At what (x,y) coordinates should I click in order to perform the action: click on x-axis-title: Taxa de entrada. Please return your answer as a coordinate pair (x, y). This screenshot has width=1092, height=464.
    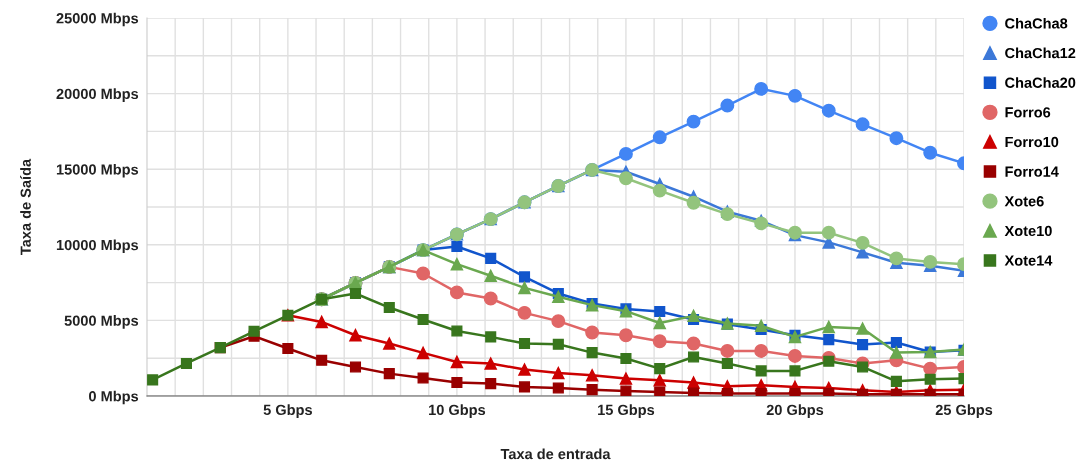
    Looking at the image, I should click on (555, 454).